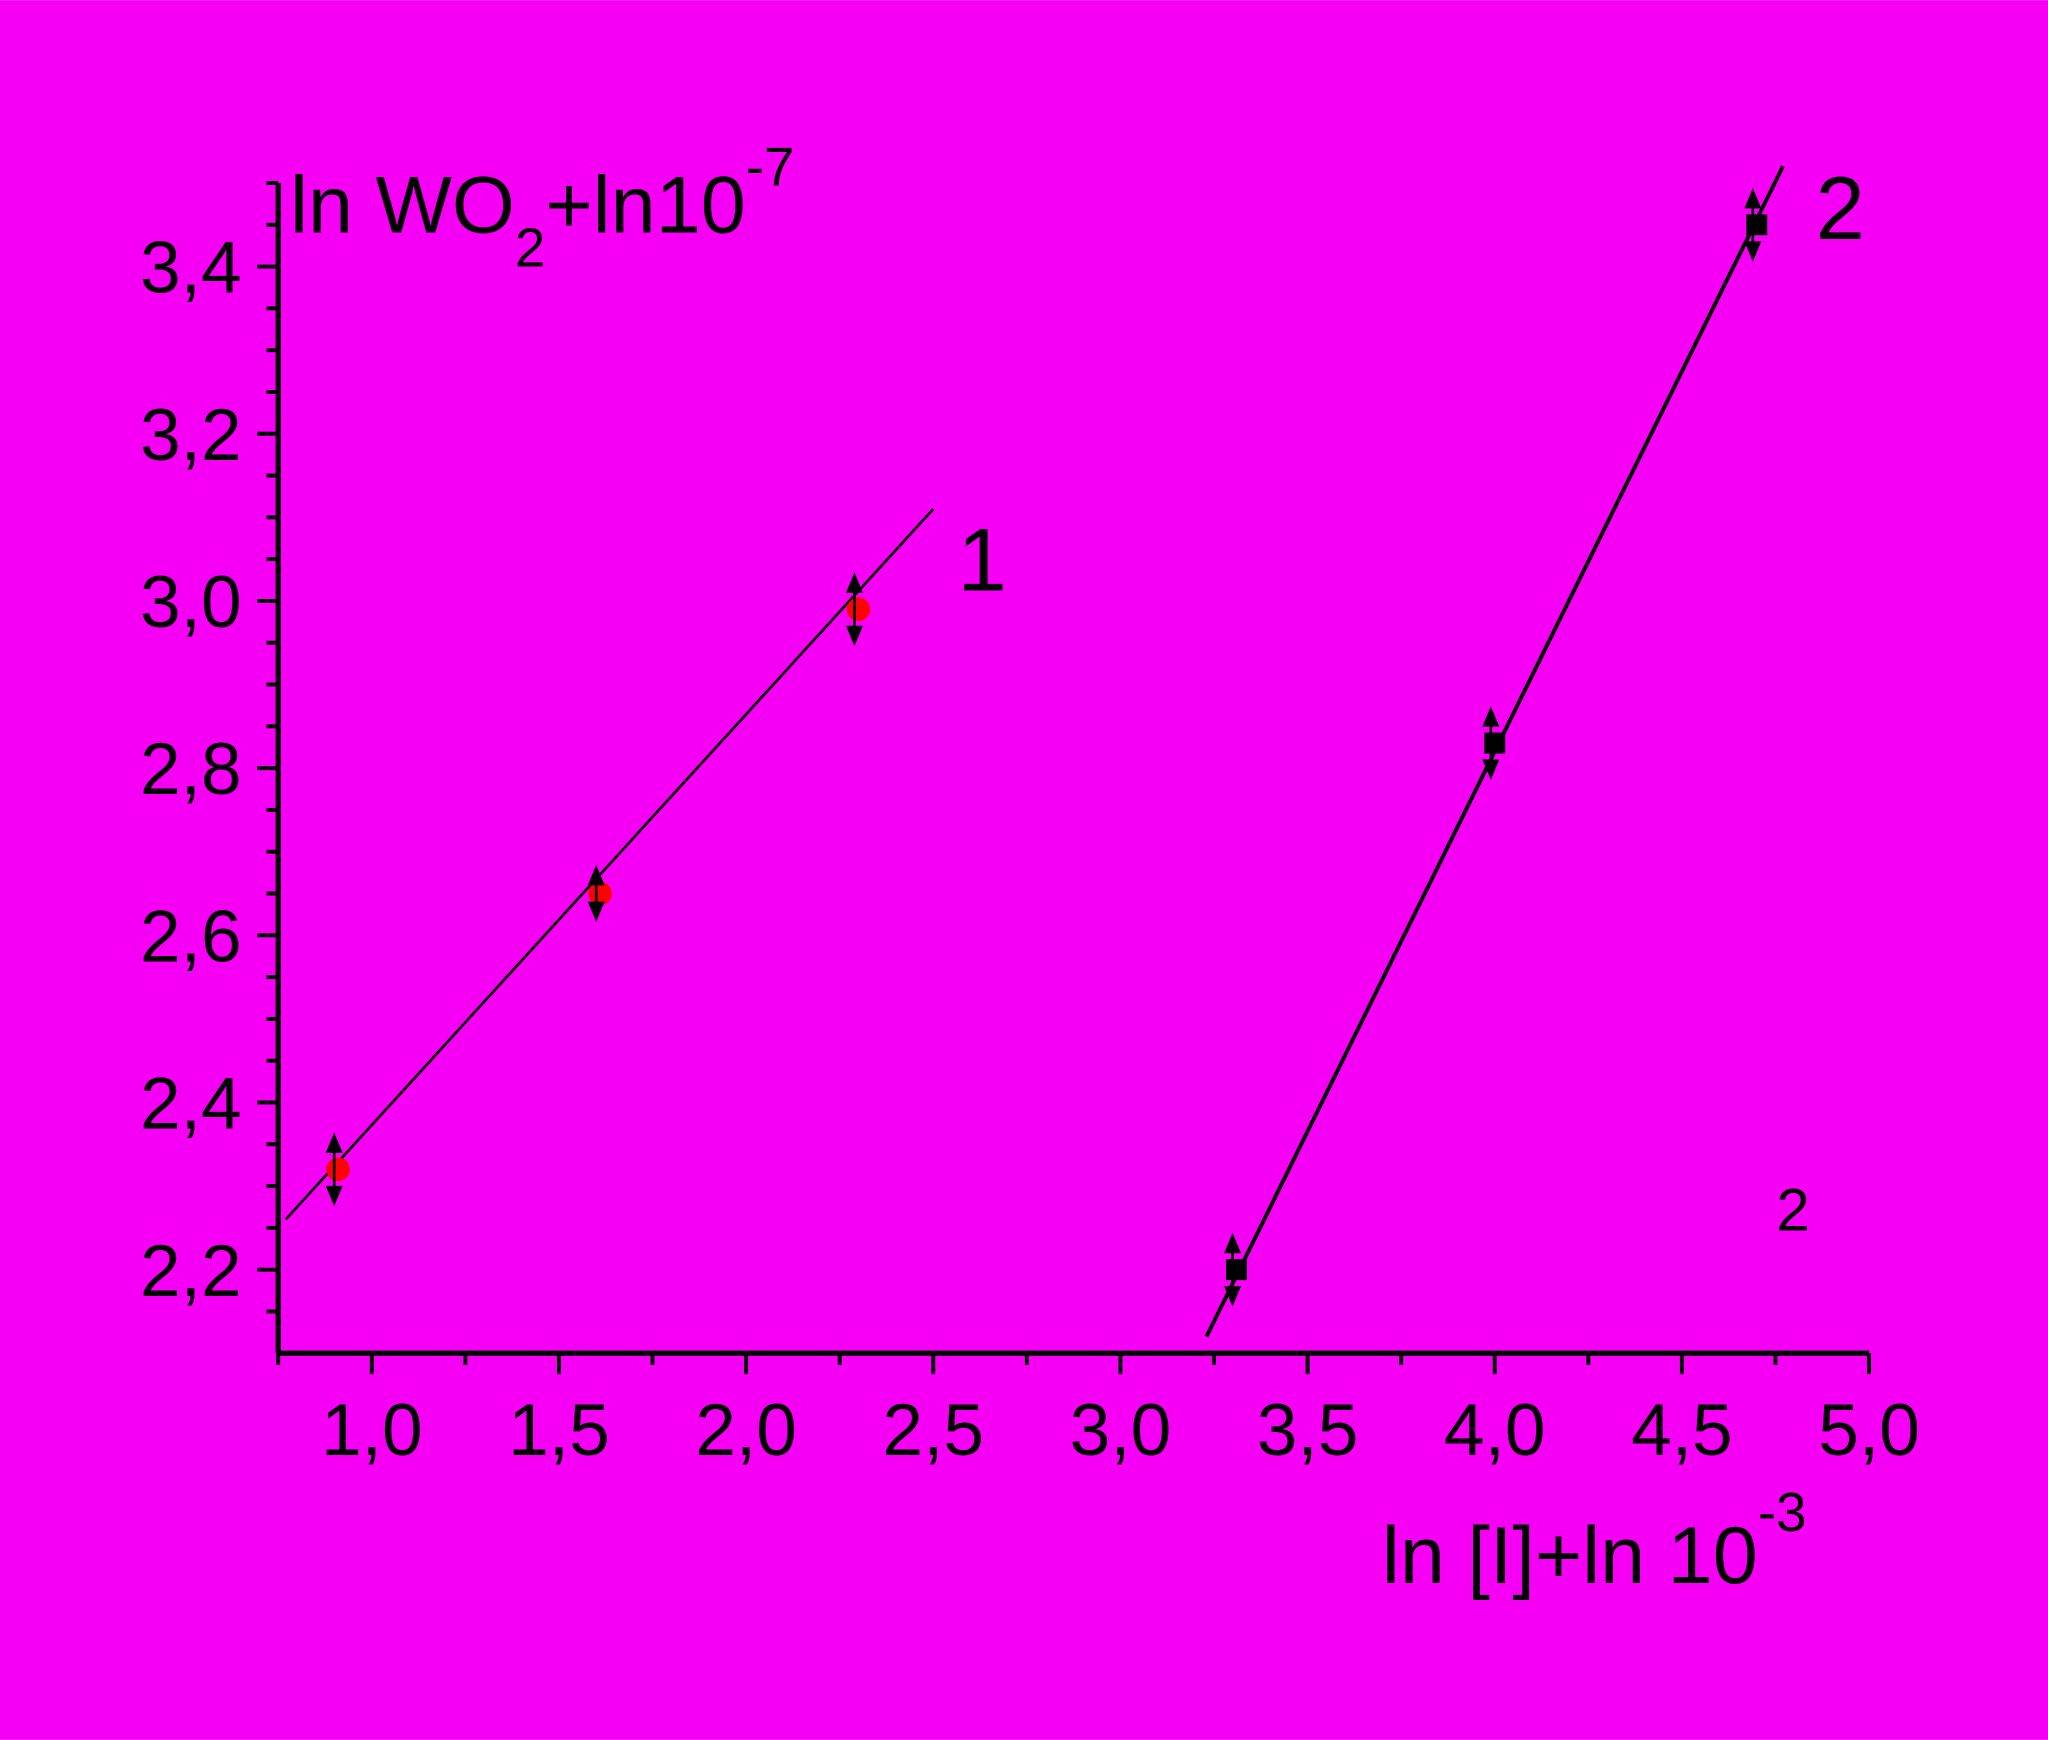  I want to click on y-tick-label: 2,4, so click(191, 1104).